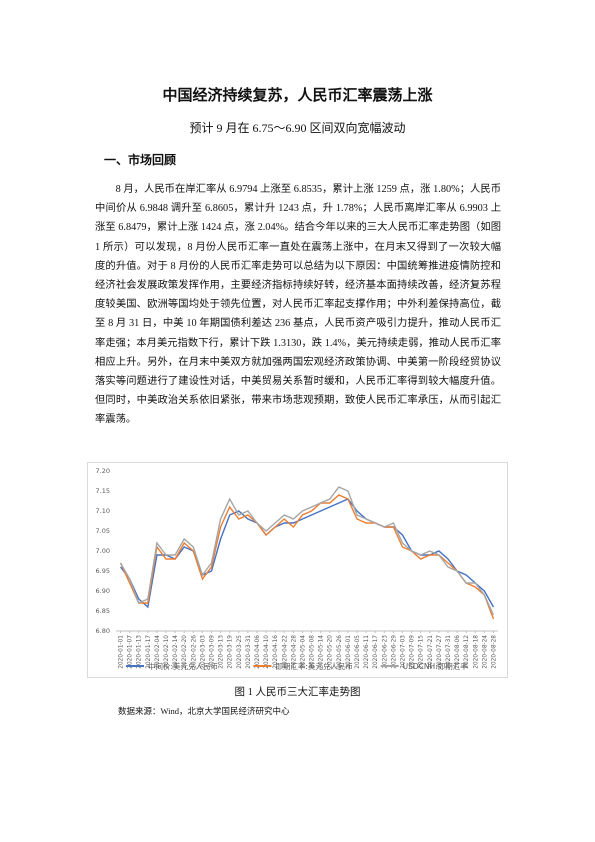  I want to click on x-tick-label: 2020-01-13, so click(140, 652).